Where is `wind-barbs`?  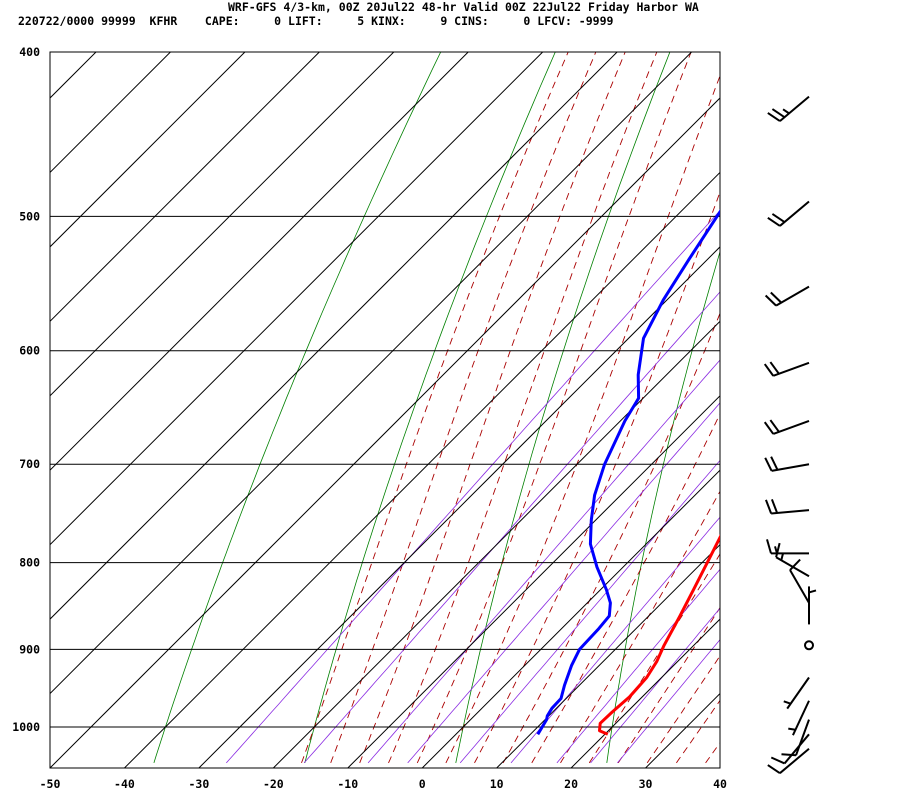 wind-barbs is located at coordinates (790, 435).